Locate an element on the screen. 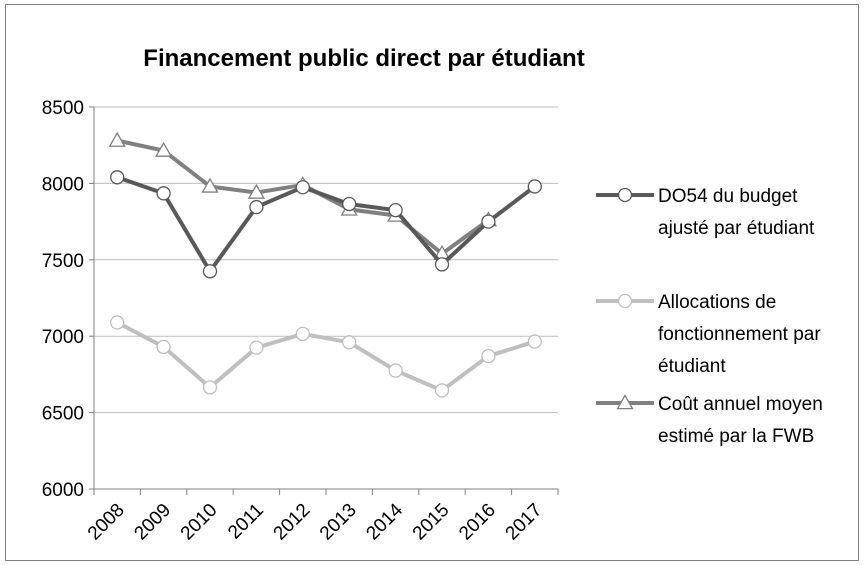 Image resolution: width=864 pixels, height=565 pixels. y-tick-label: 8500 is located at coordinates (63, 108).